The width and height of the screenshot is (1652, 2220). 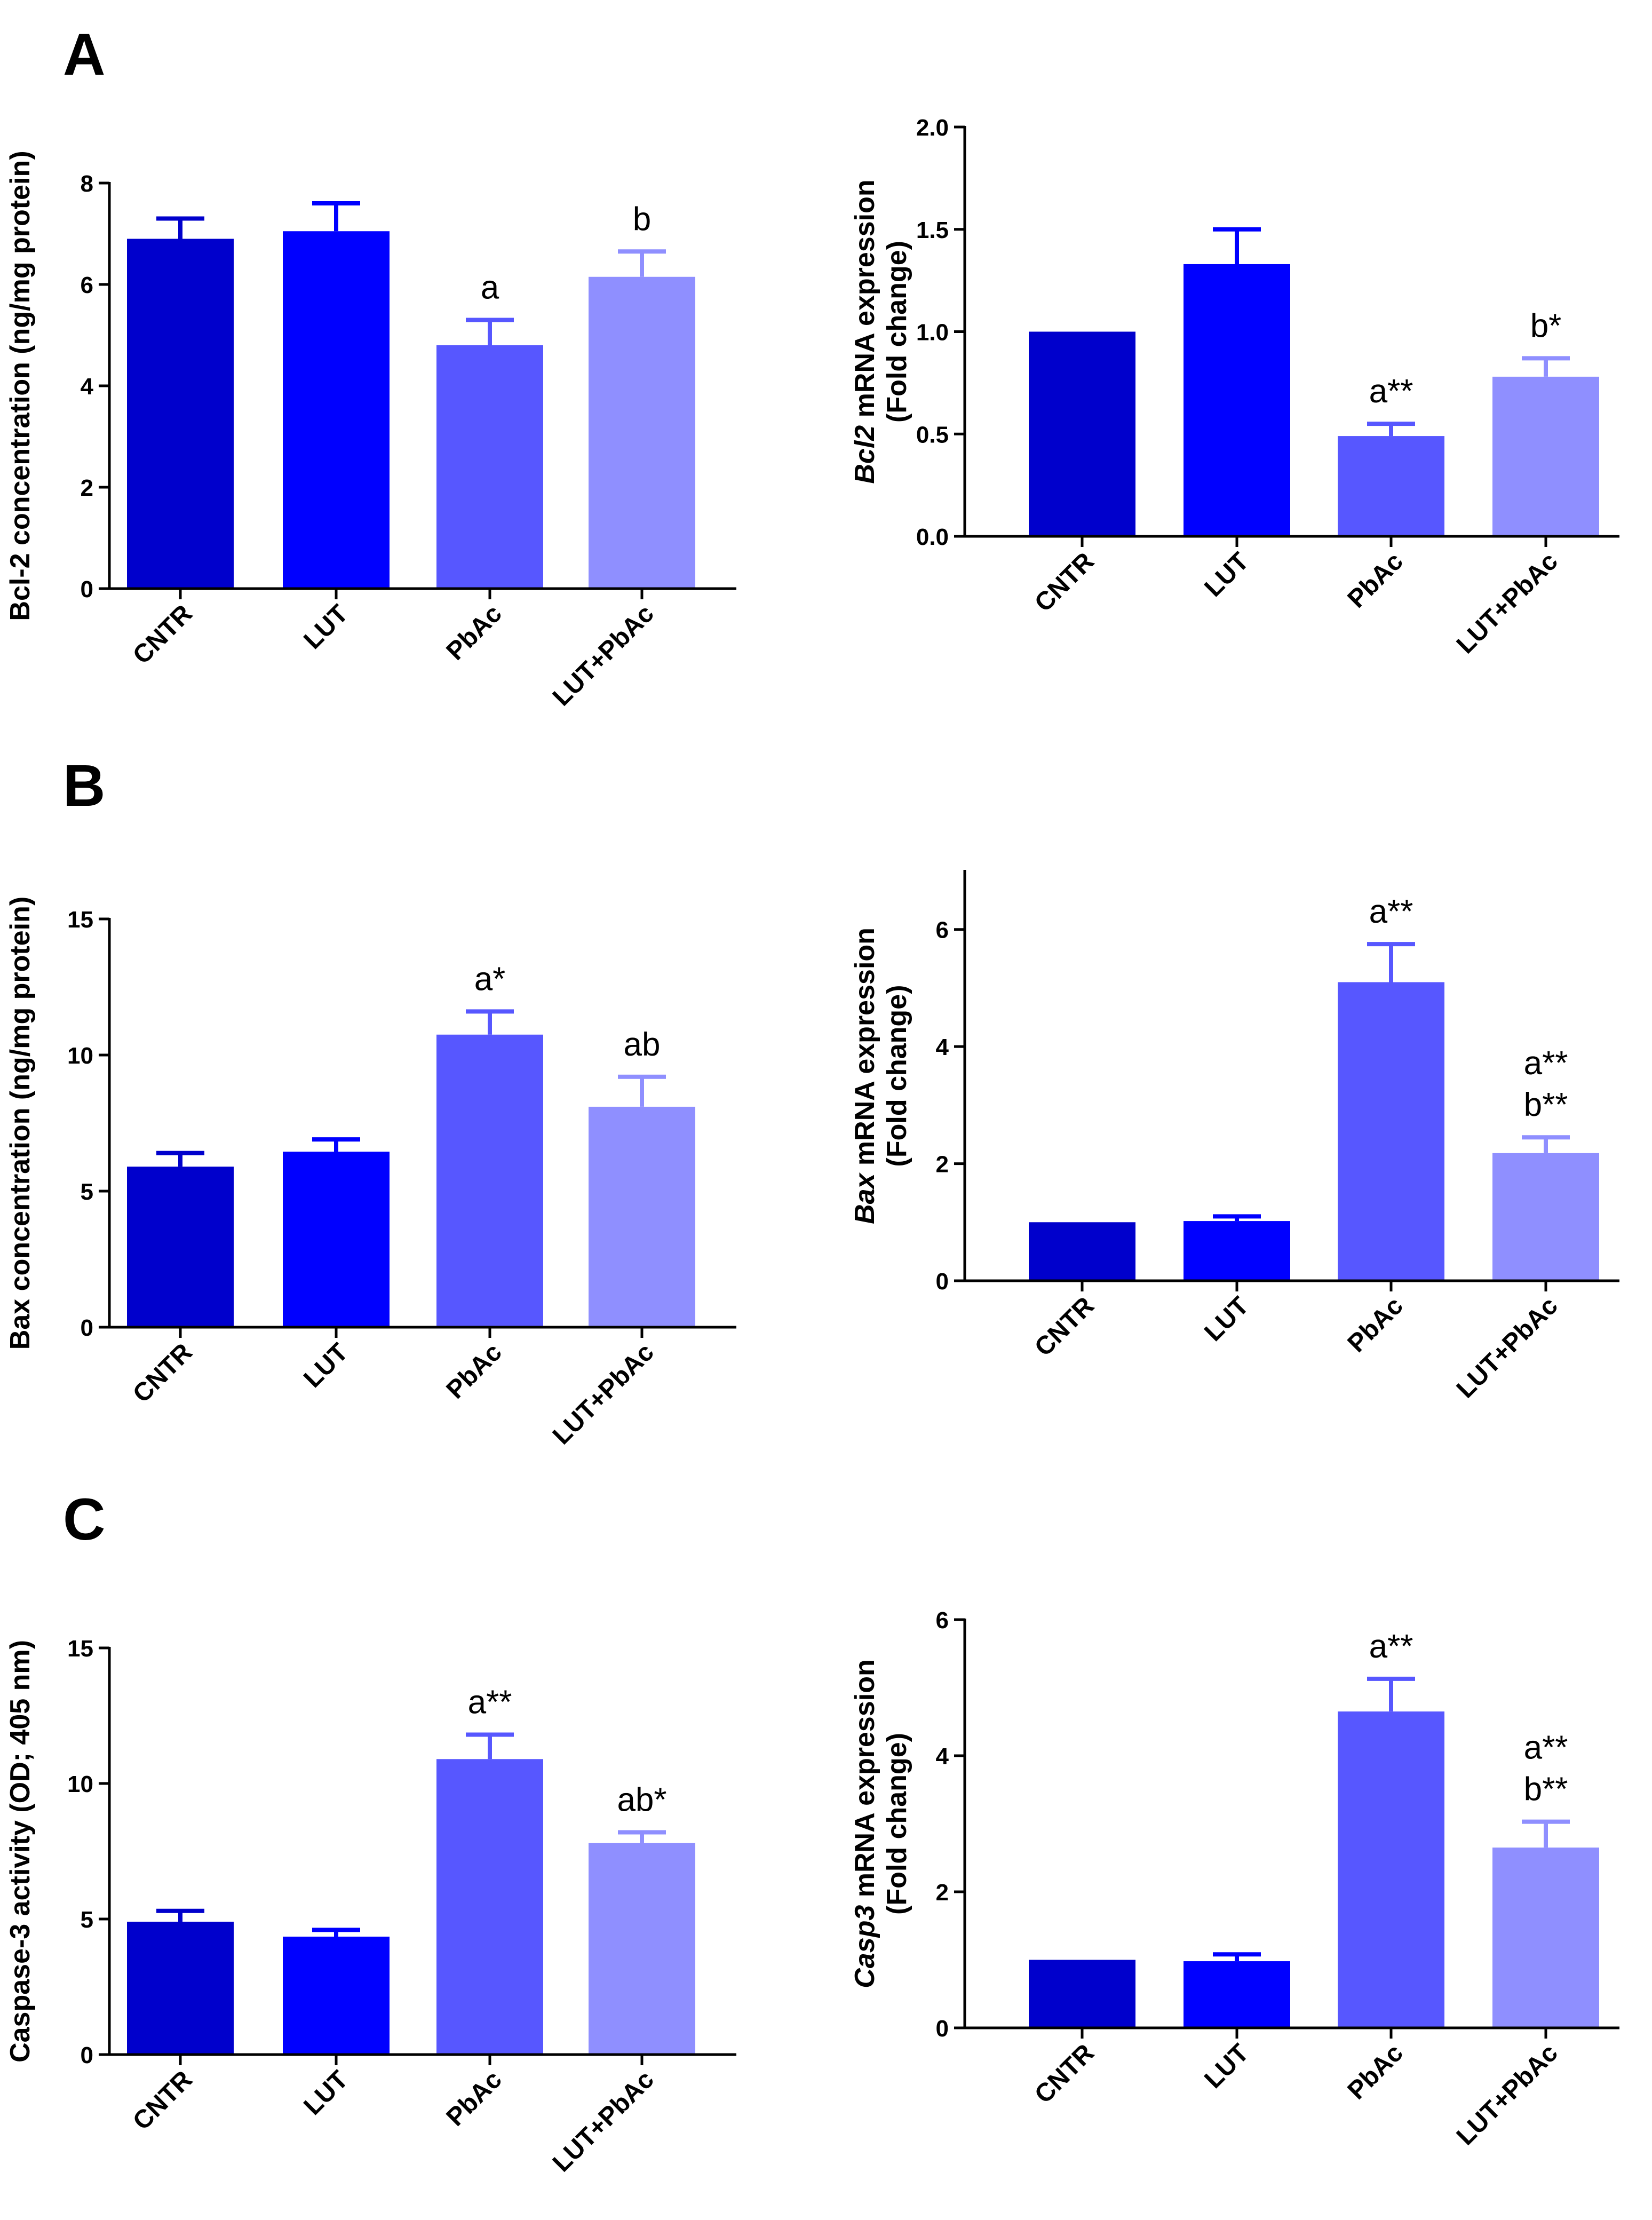 I want to click on y-axis-label: Casp3 mRNA expression, so click(x=864, y=1823).